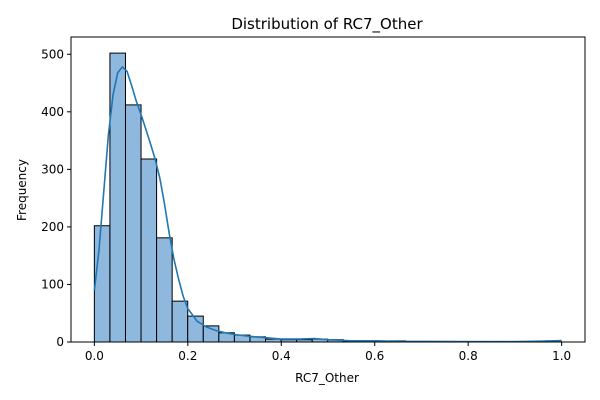 This screenshot has width=600, height=400. What do you see at coordinates (327, 24) in the screenshot?
I see `chart-title: Distribution of RC7_Other` at bounding box center [327, 24].